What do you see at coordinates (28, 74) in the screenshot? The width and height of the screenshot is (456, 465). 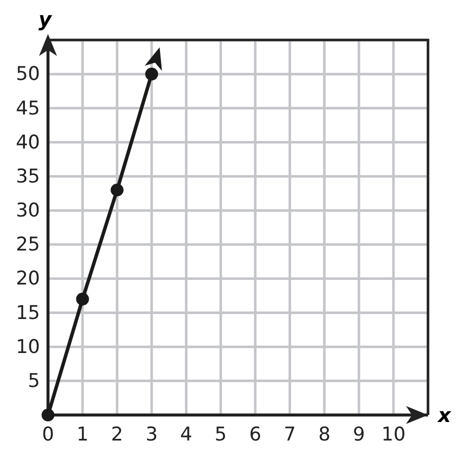 I see `y-tick-label: 50` at bounding box center [28, 74].